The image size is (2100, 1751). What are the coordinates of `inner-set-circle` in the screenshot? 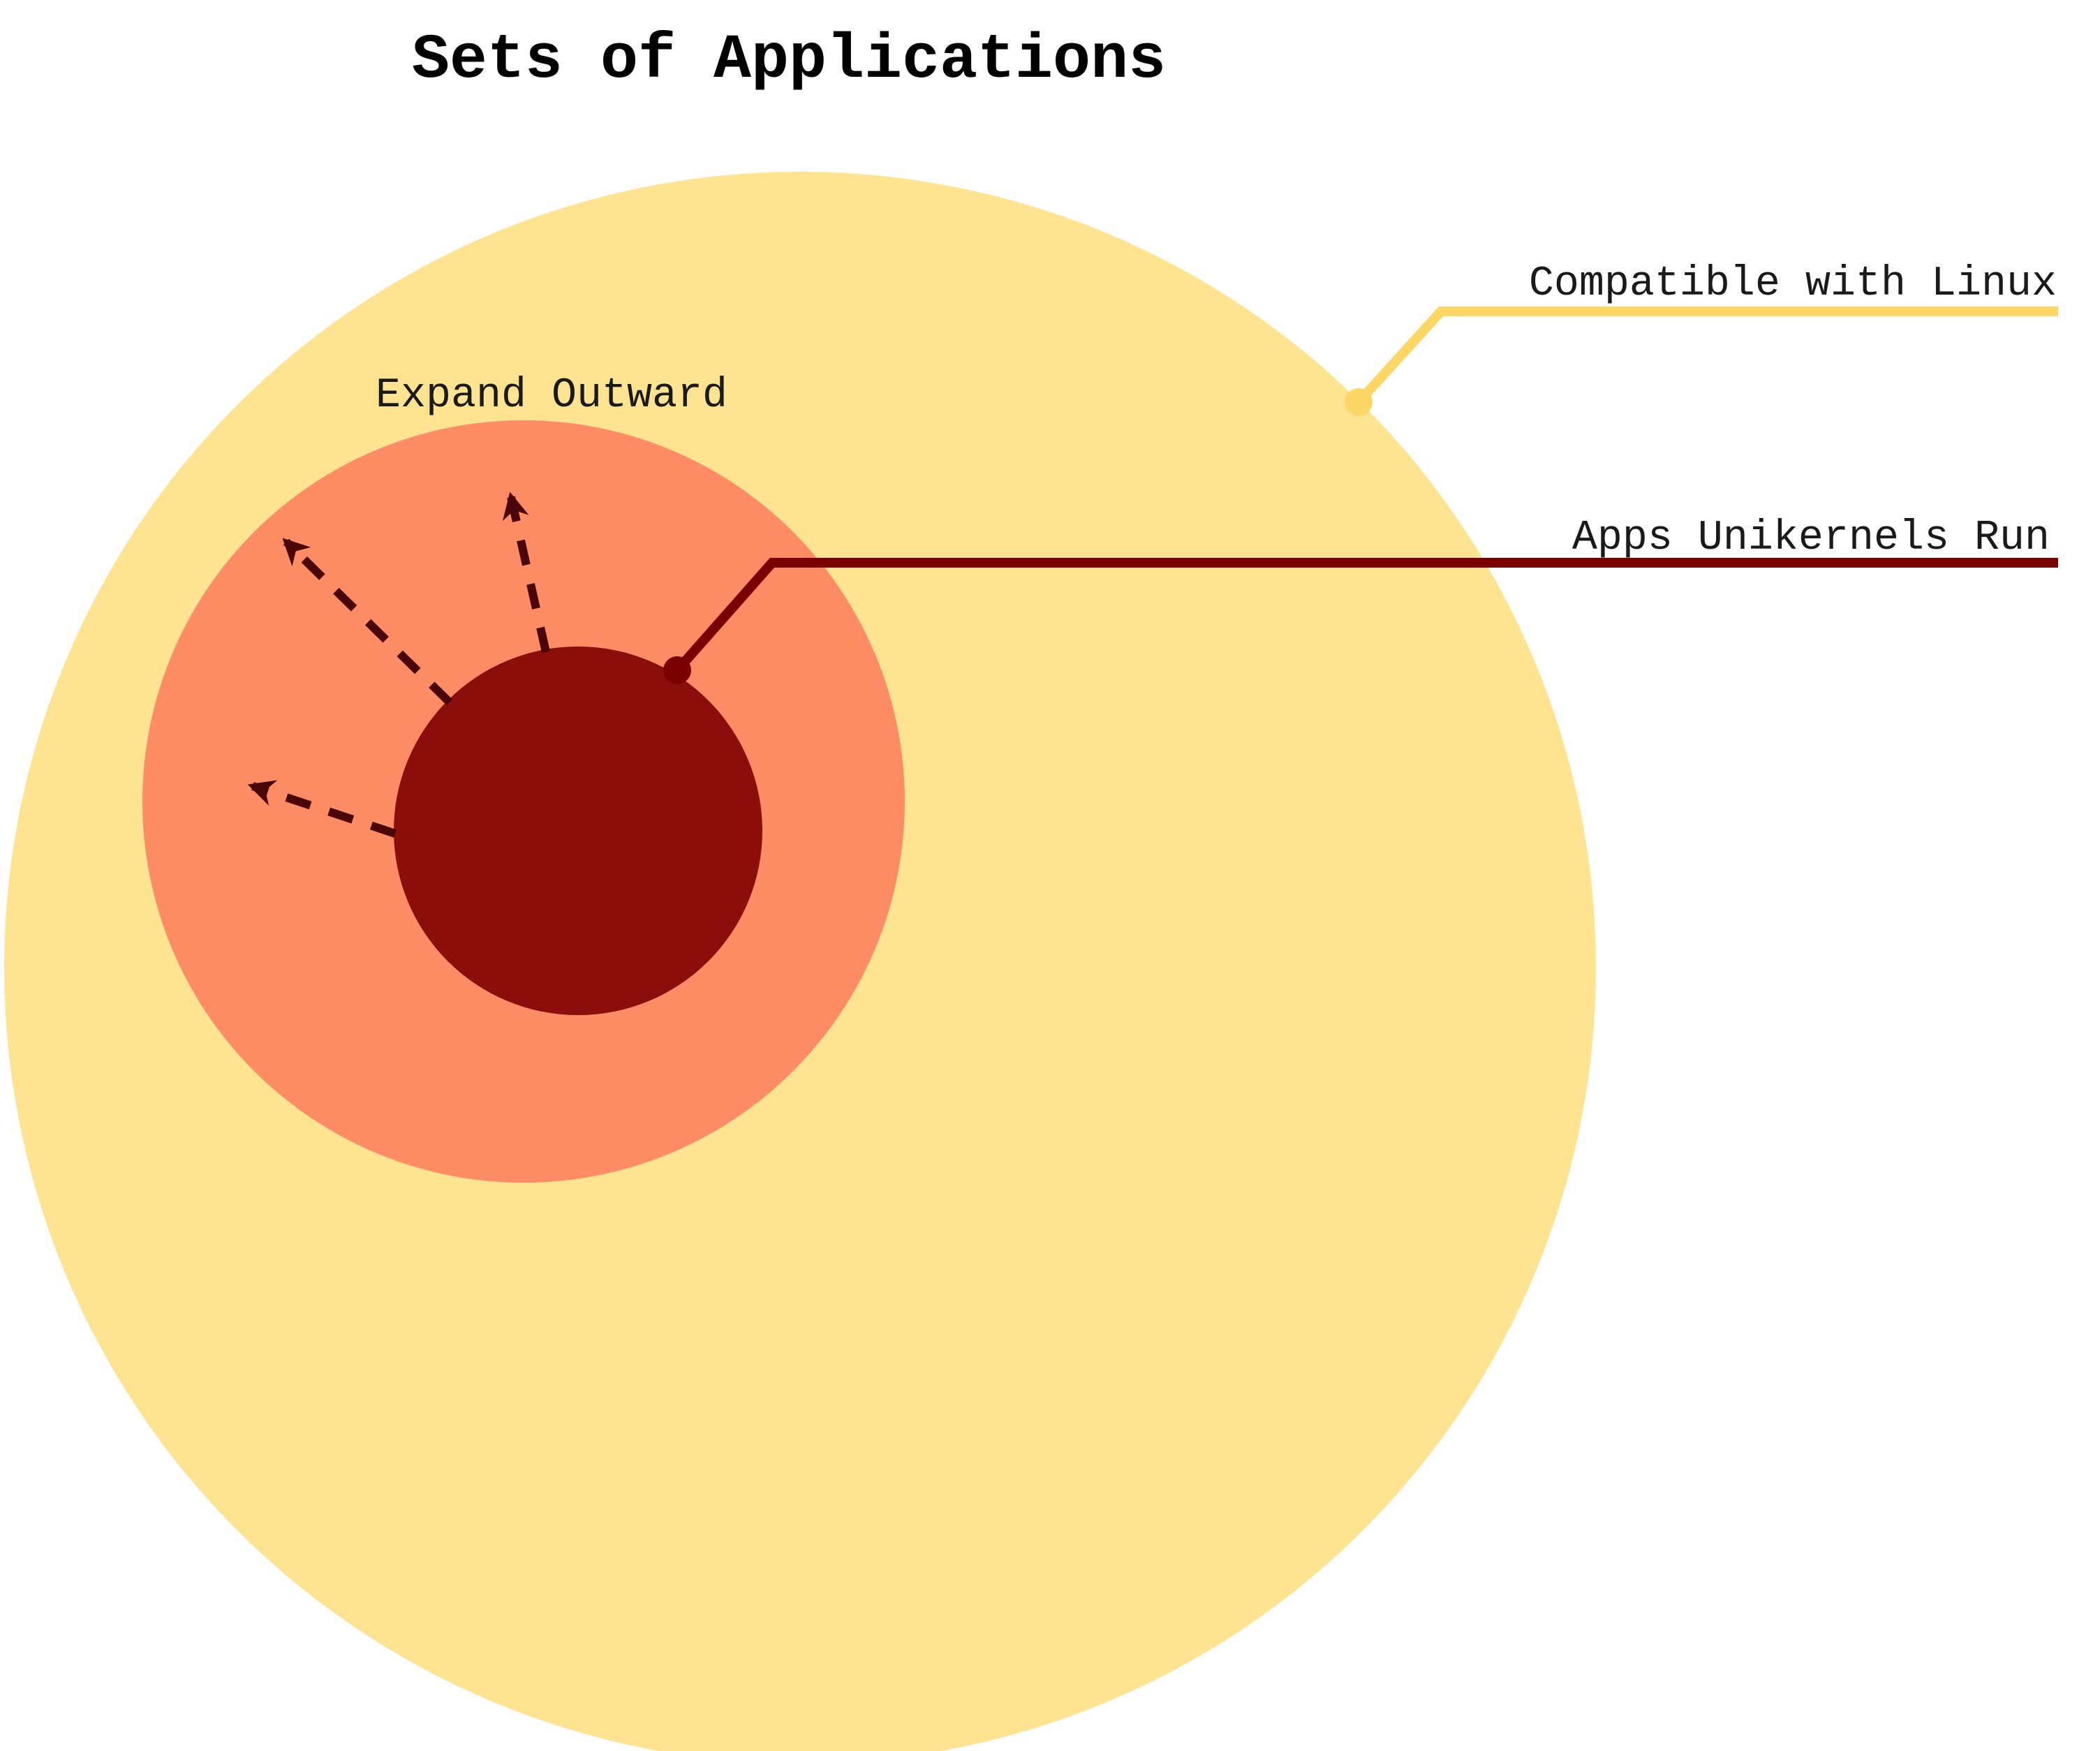 It's located at (578, 831).